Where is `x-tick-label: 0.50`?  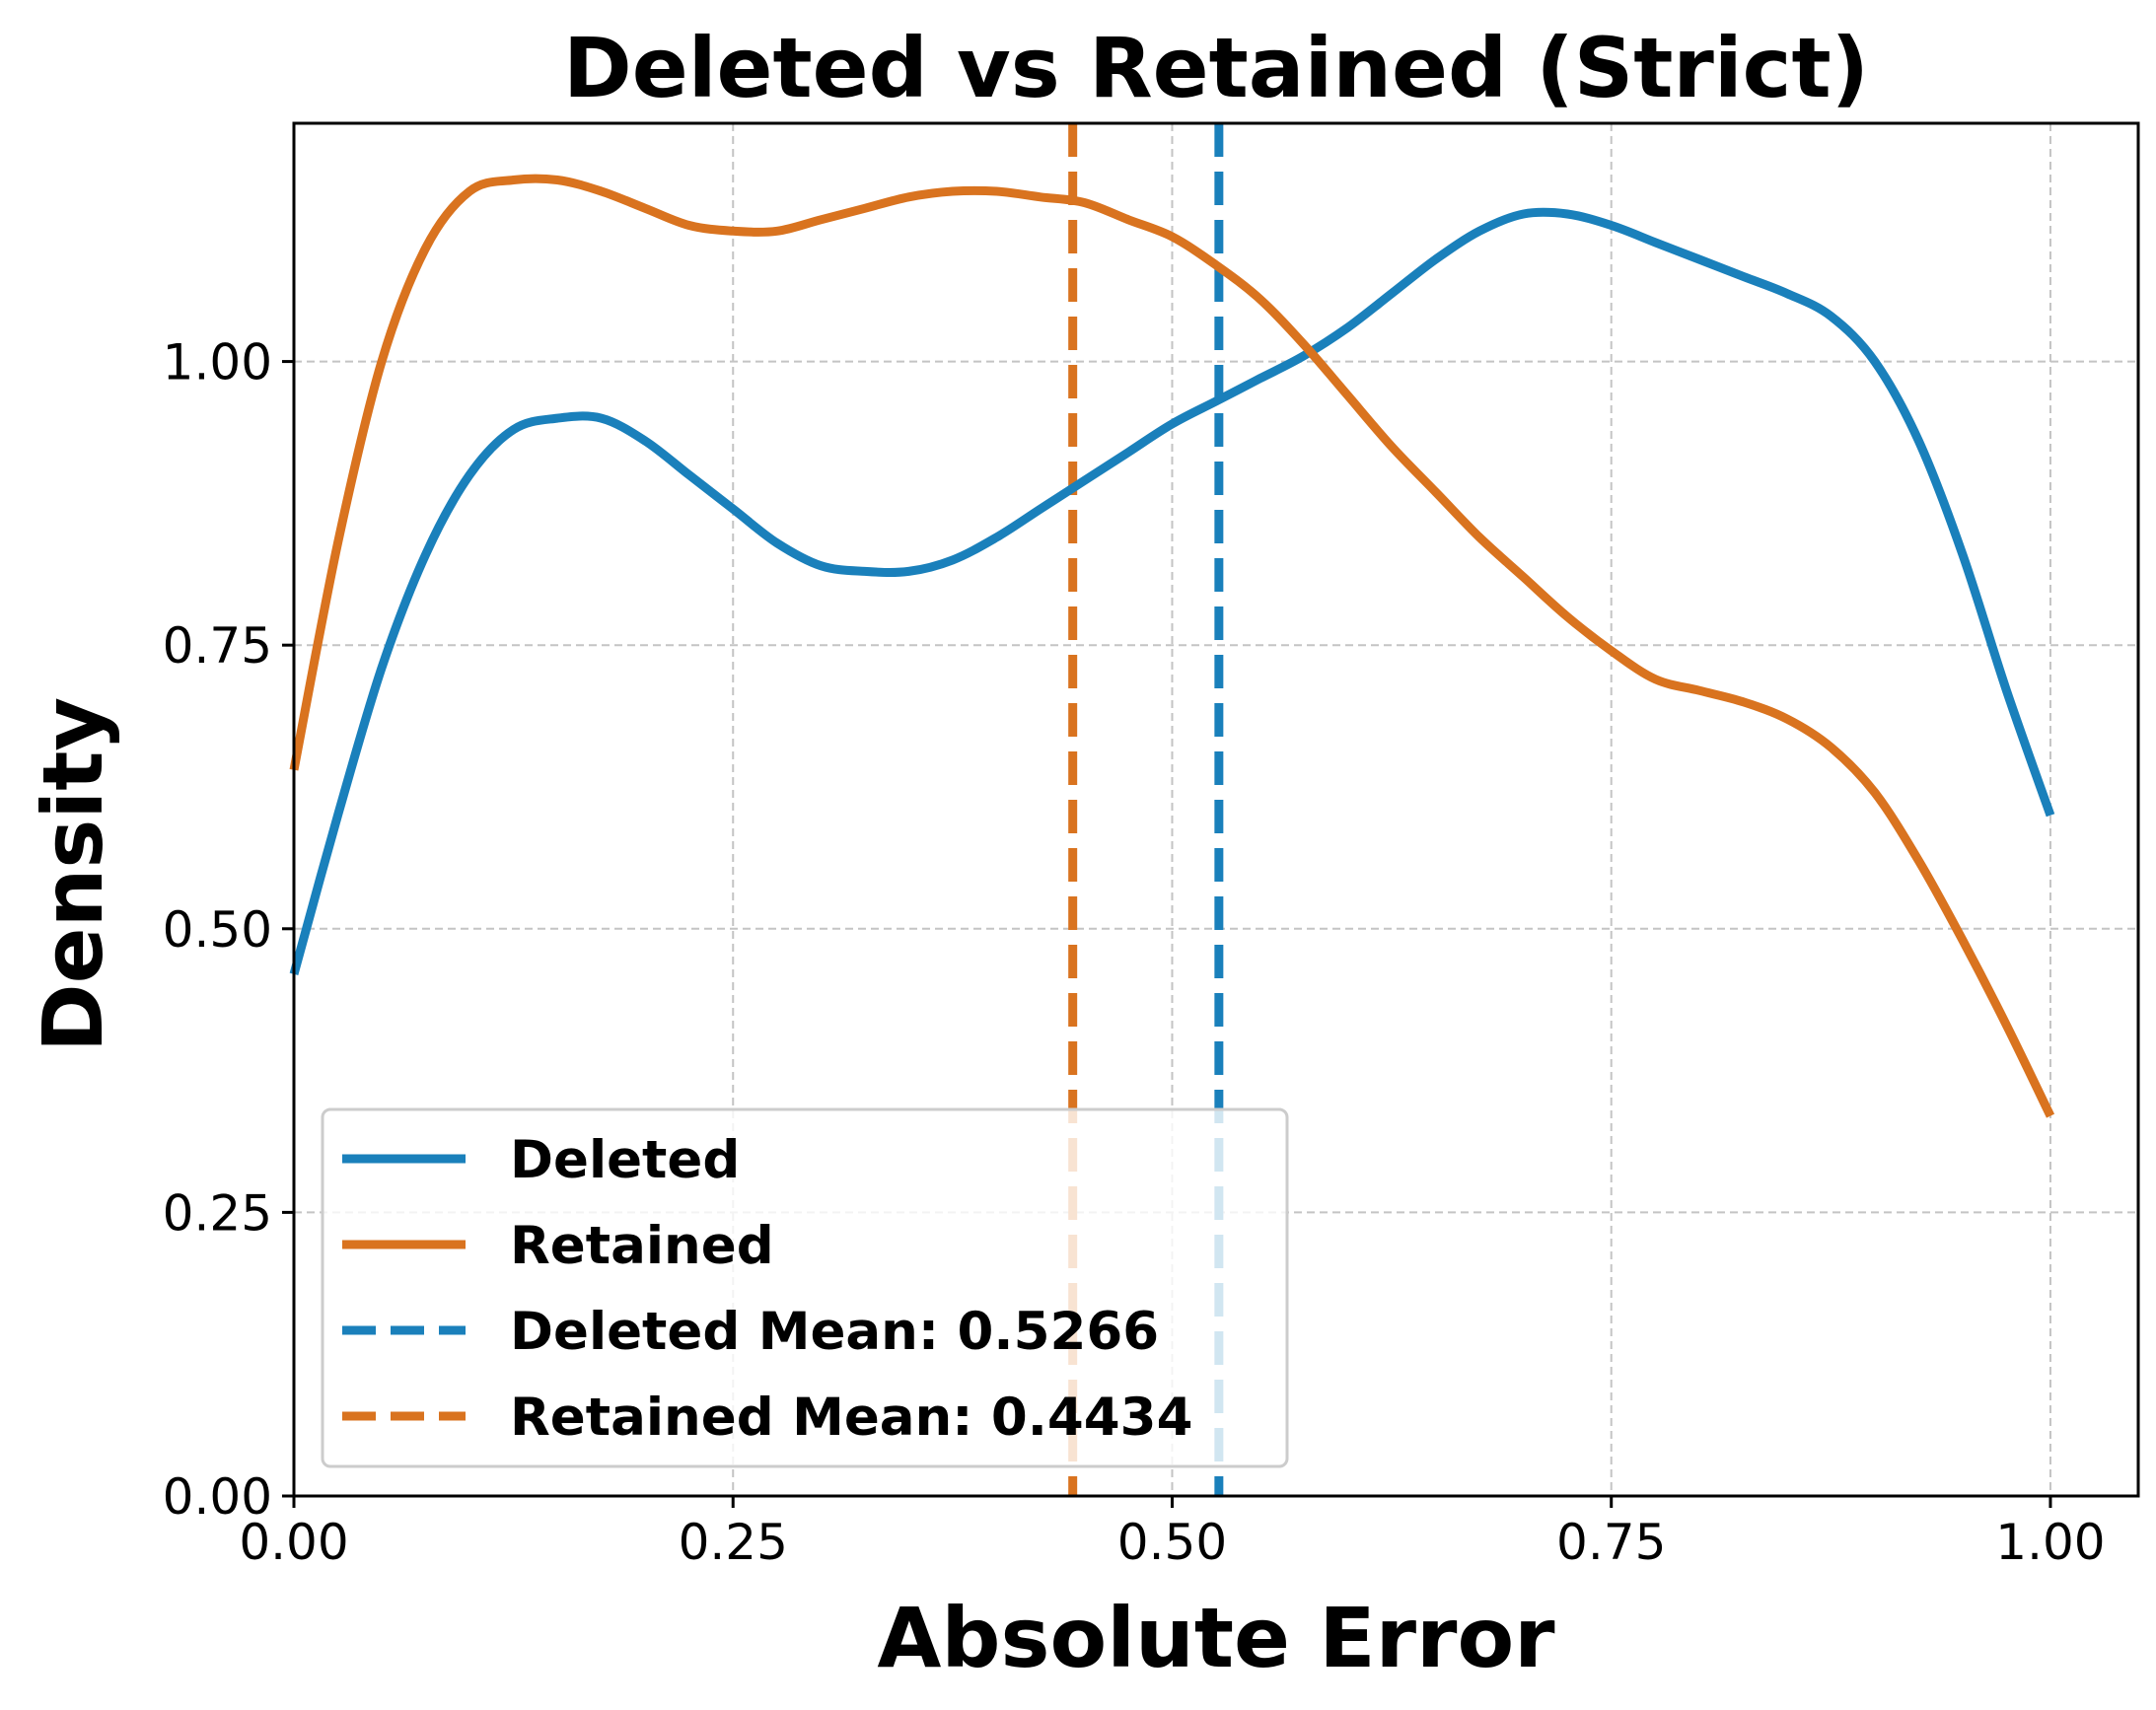
x-tick-label: 0.50 is located at coordinates (1172, 1543).